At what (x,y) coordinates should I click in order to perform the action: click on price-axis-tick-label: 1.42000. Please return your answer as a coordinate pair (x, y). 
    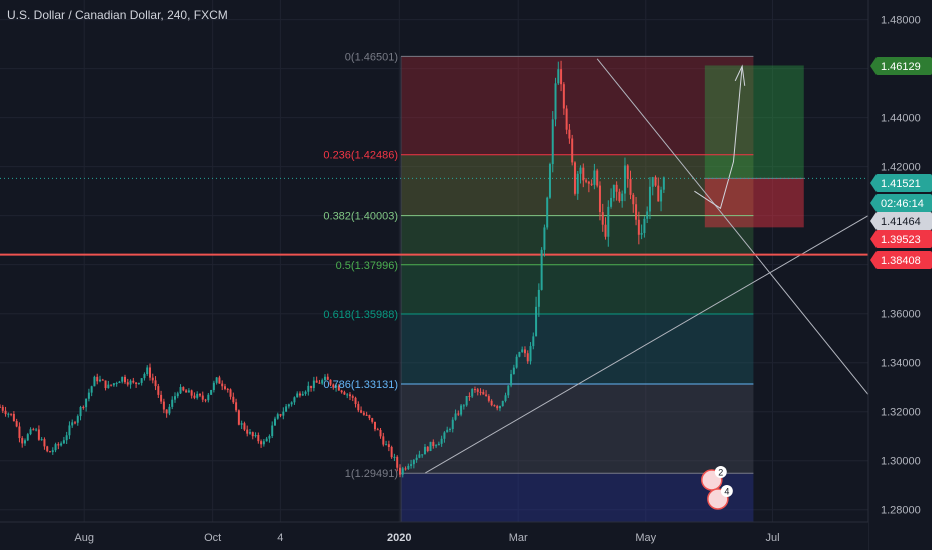
    Looking at the image, I should click on (901, 168).